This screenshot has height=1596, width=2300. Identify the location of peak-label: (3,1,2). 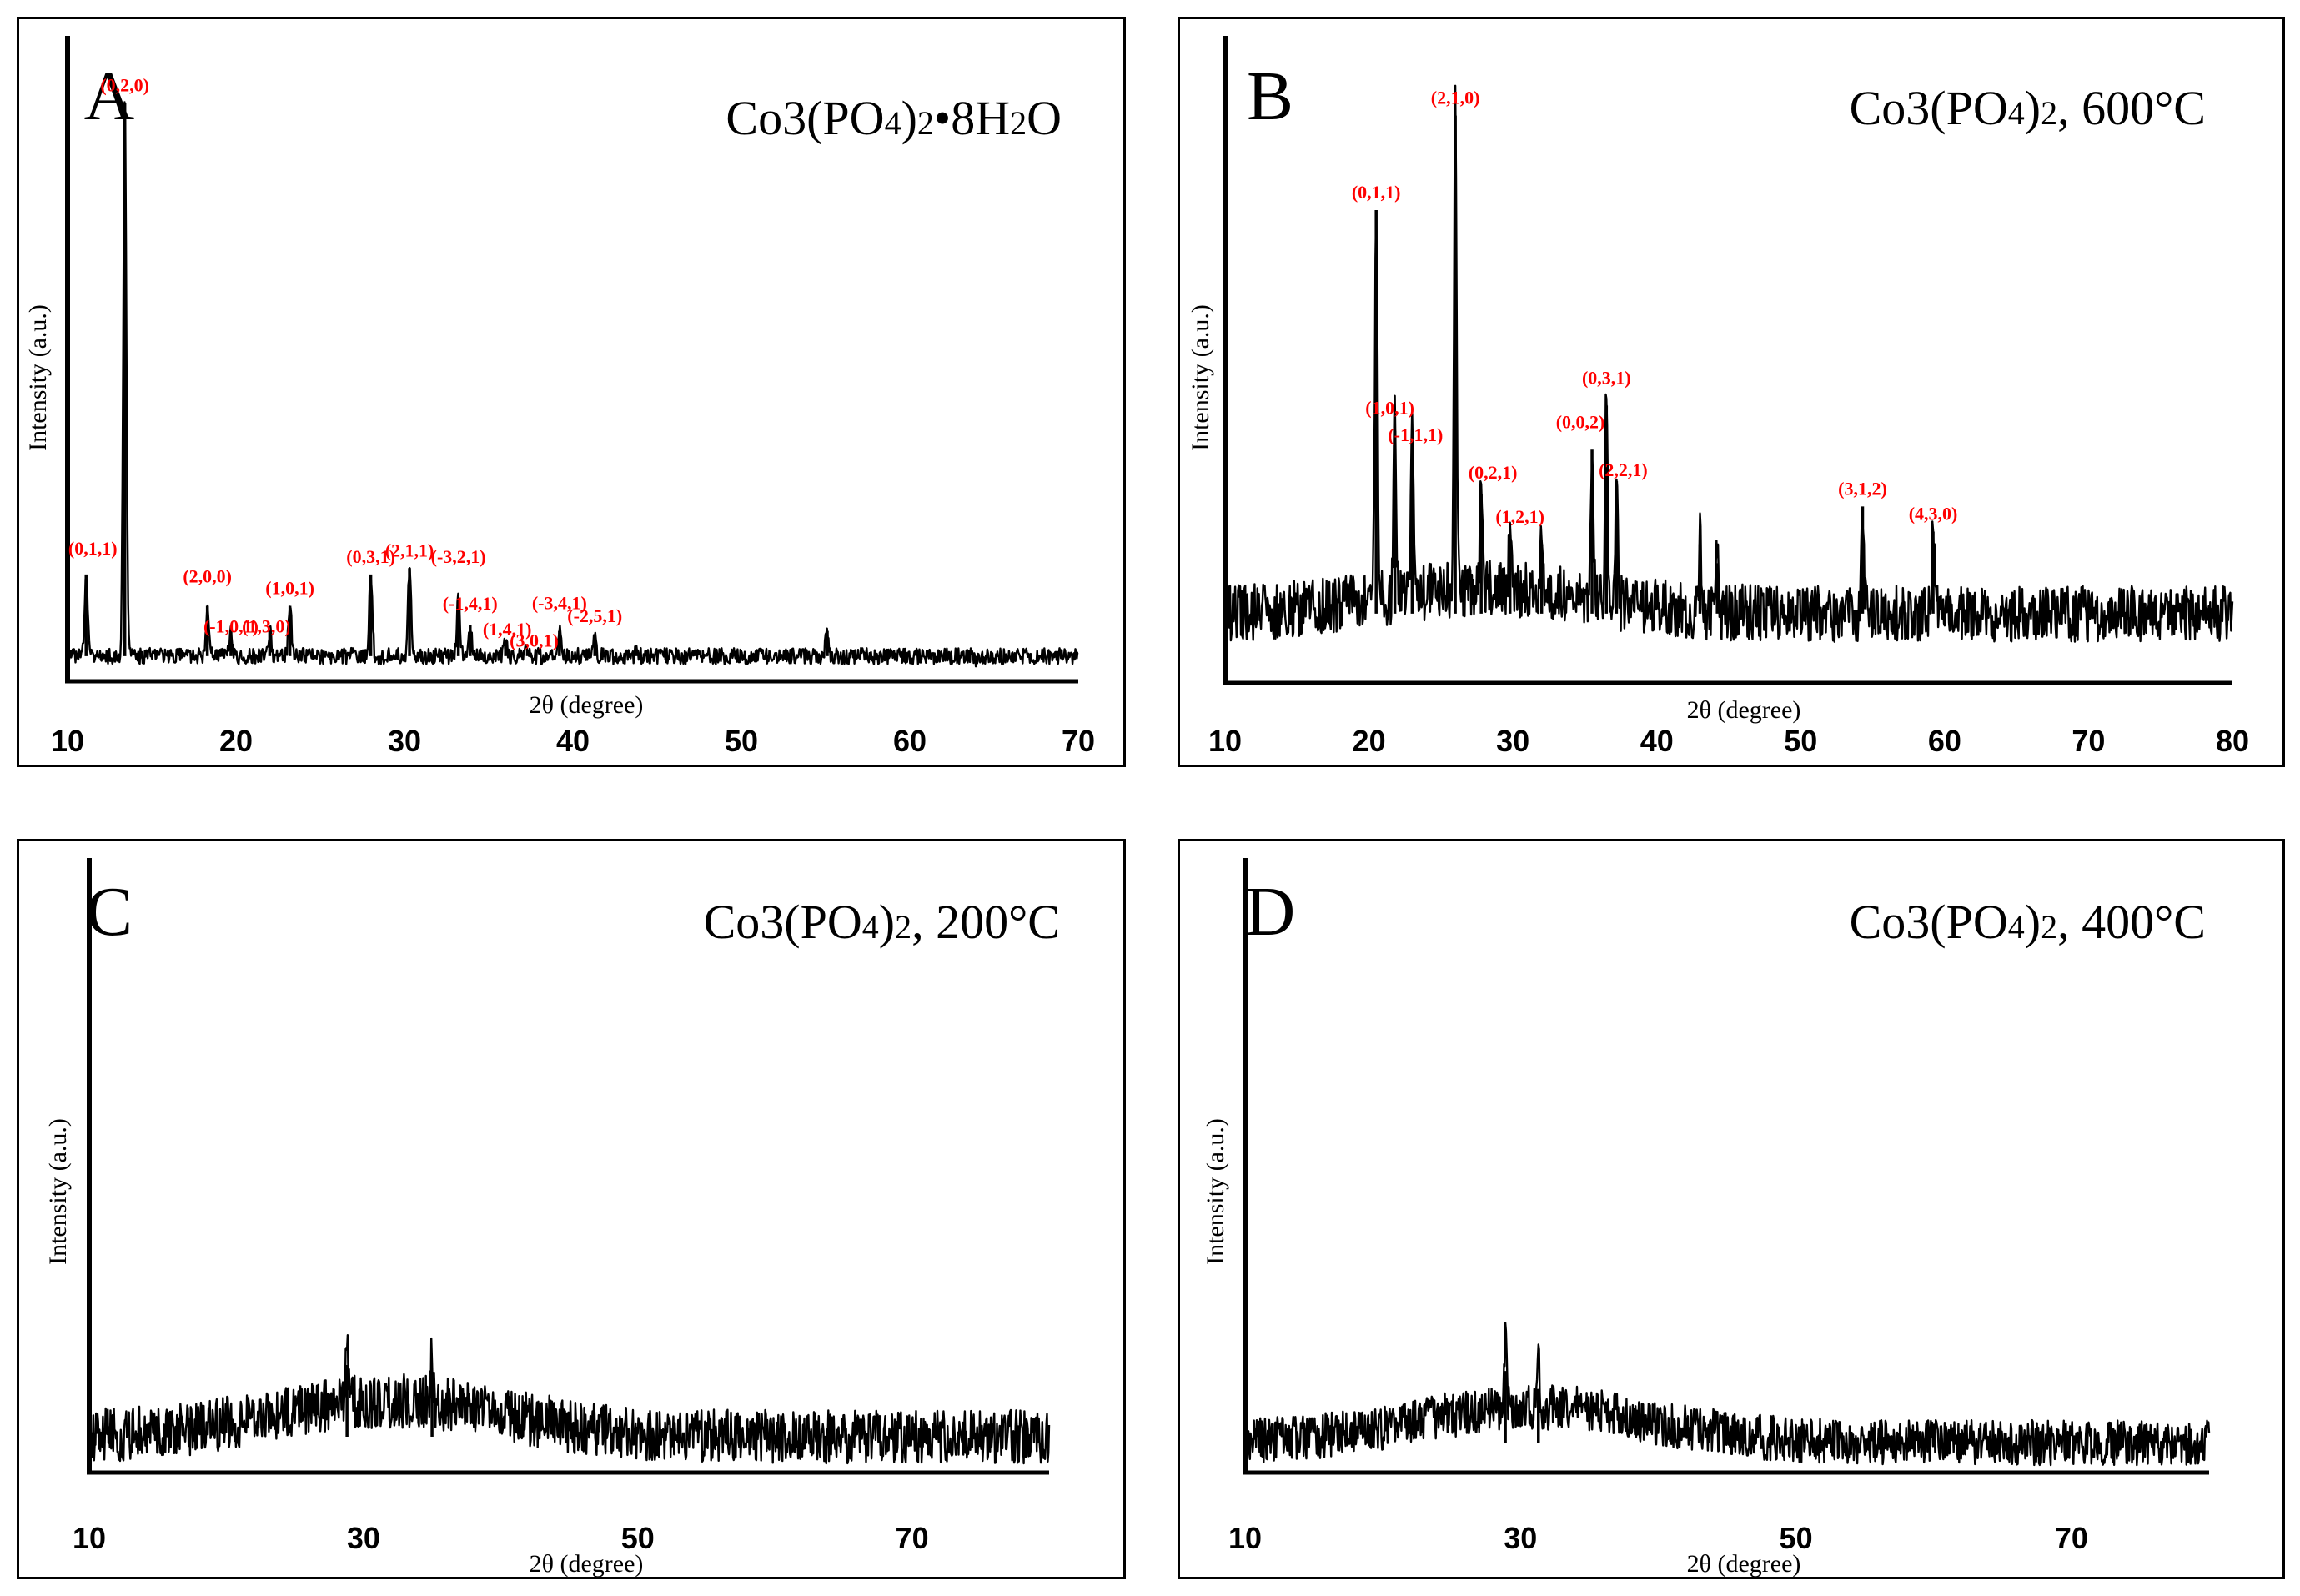
(1862, 489).